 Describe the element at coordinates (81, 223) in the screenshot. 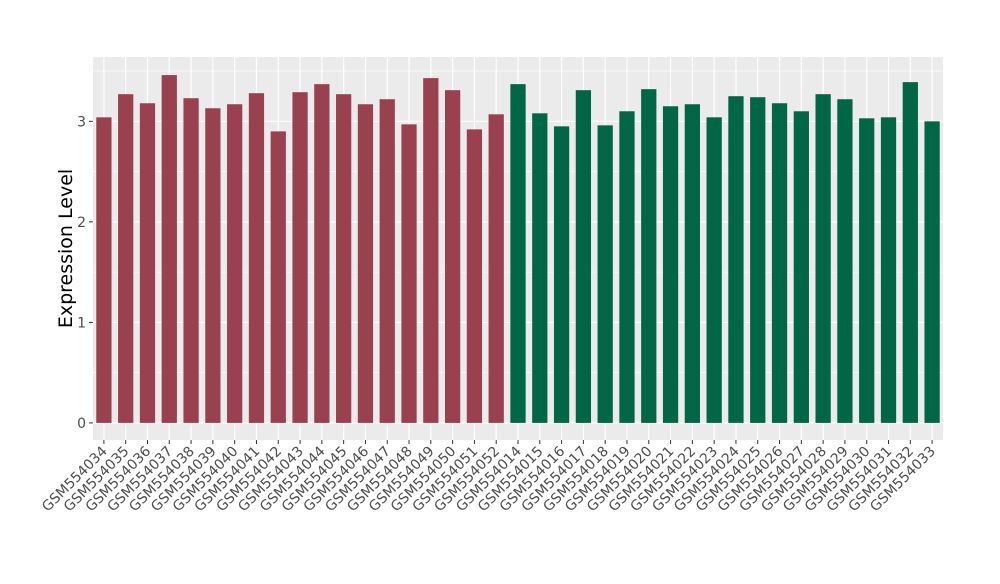

I see `y-tick-label: 2` at that location.